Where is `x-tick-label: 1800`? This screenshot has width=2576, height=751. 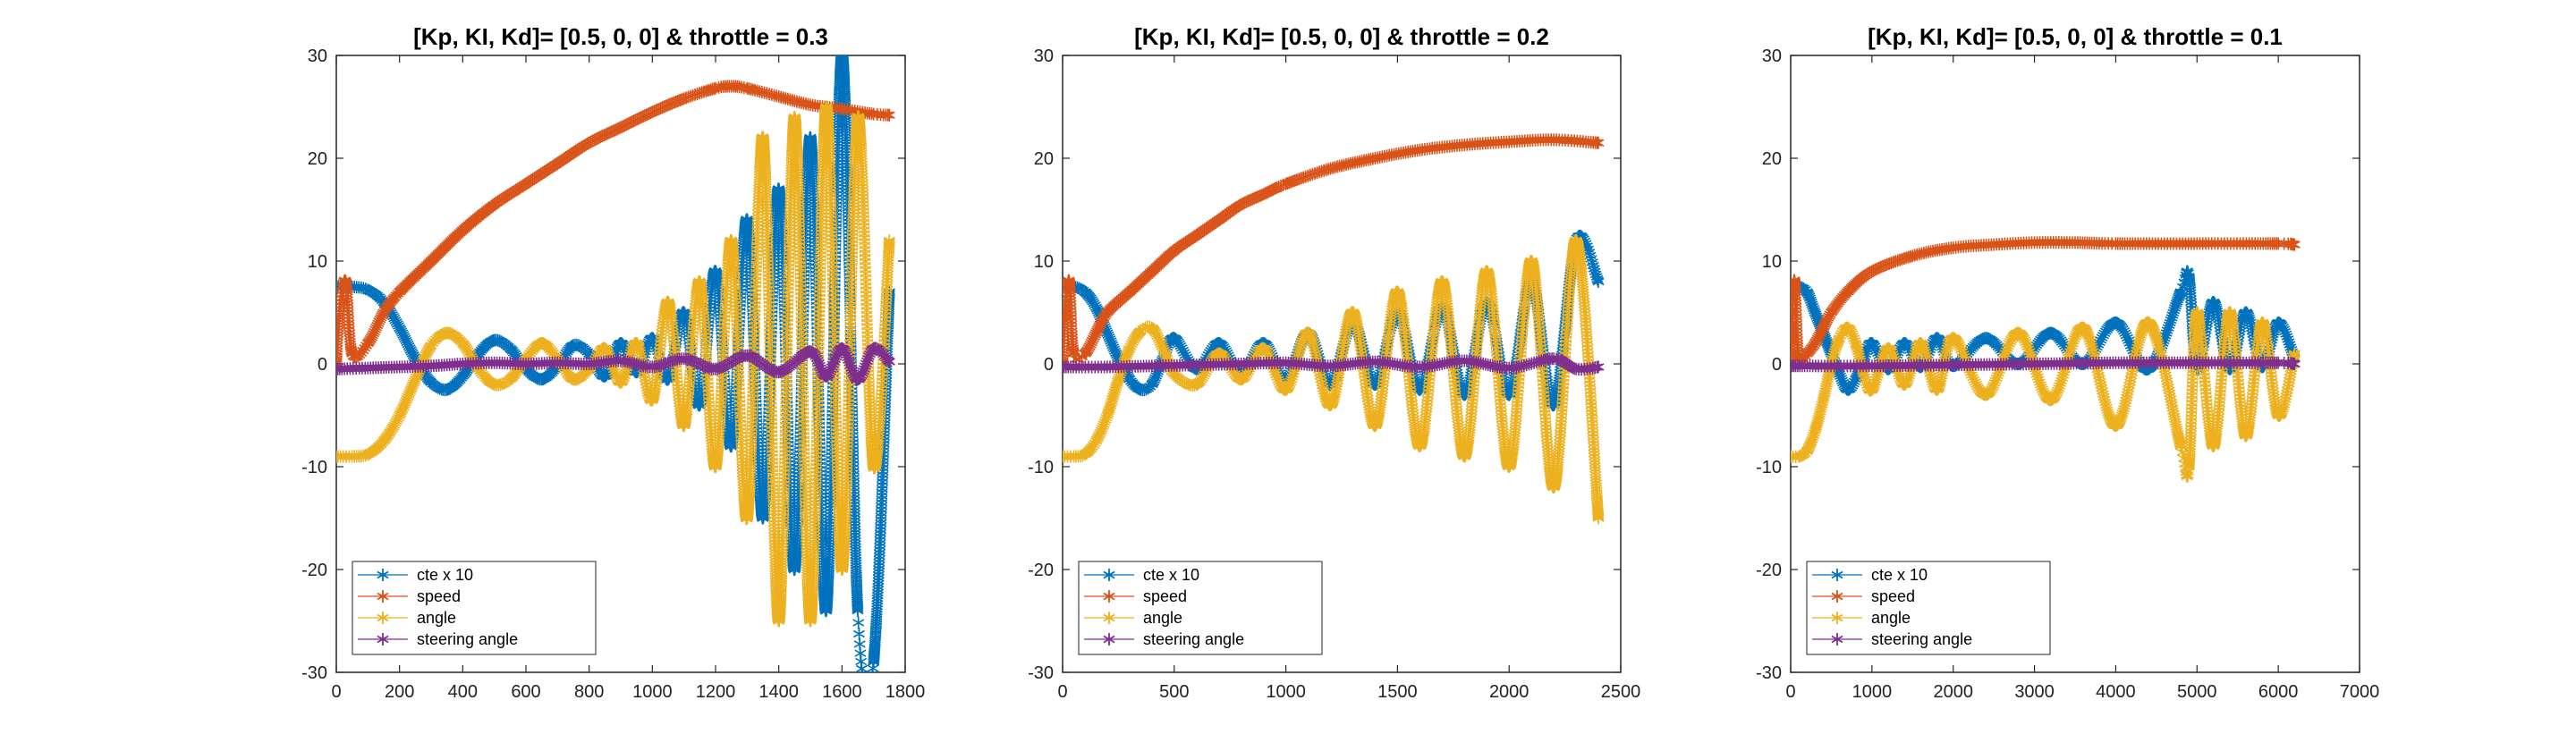
x-tick-label: 1800 is located at coordinates (906, 692).